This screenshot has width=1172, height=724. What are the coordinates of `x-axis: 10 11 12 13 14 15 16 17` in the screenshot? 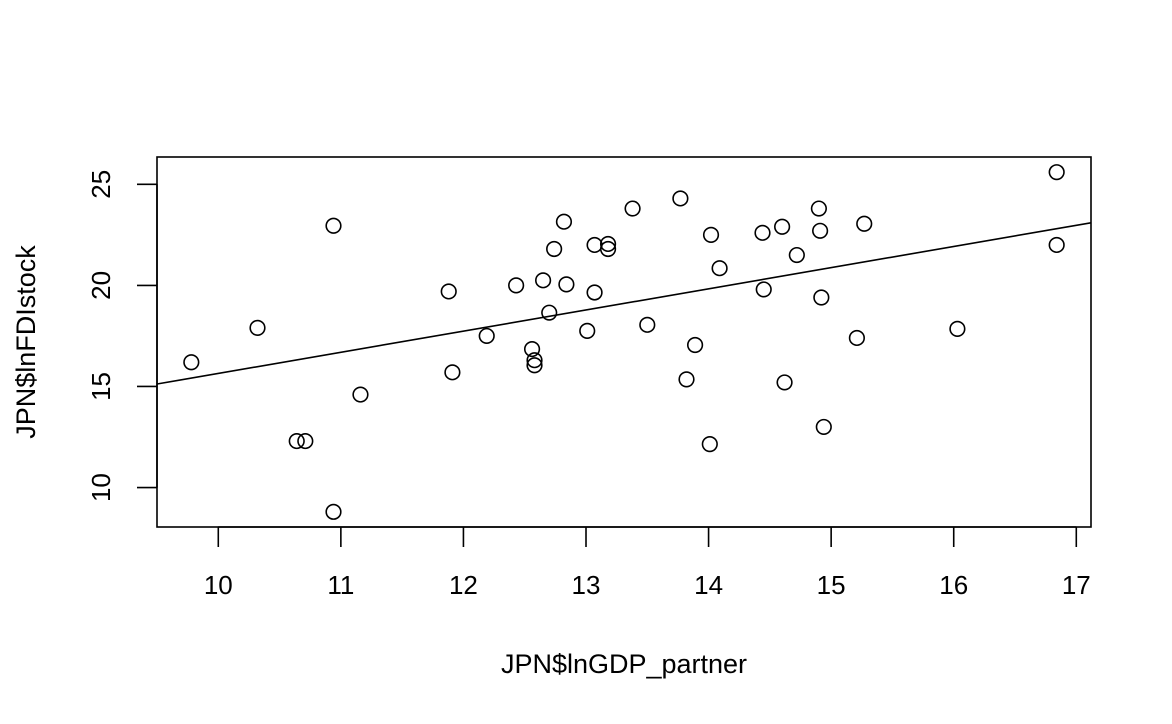 It's located at (647, 563).